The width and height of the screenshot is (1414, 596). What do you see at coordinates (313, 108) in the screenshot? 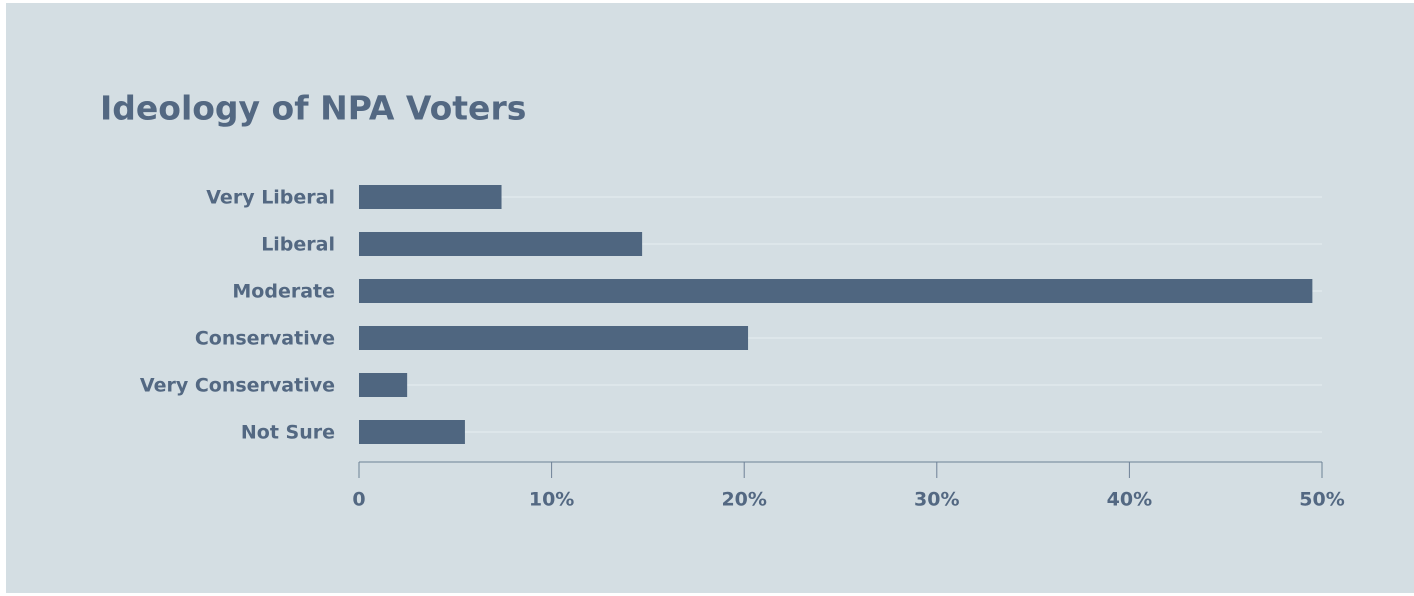
I see `chart-title: Ideology of NPA Voters` at bounding box center [313, 108].